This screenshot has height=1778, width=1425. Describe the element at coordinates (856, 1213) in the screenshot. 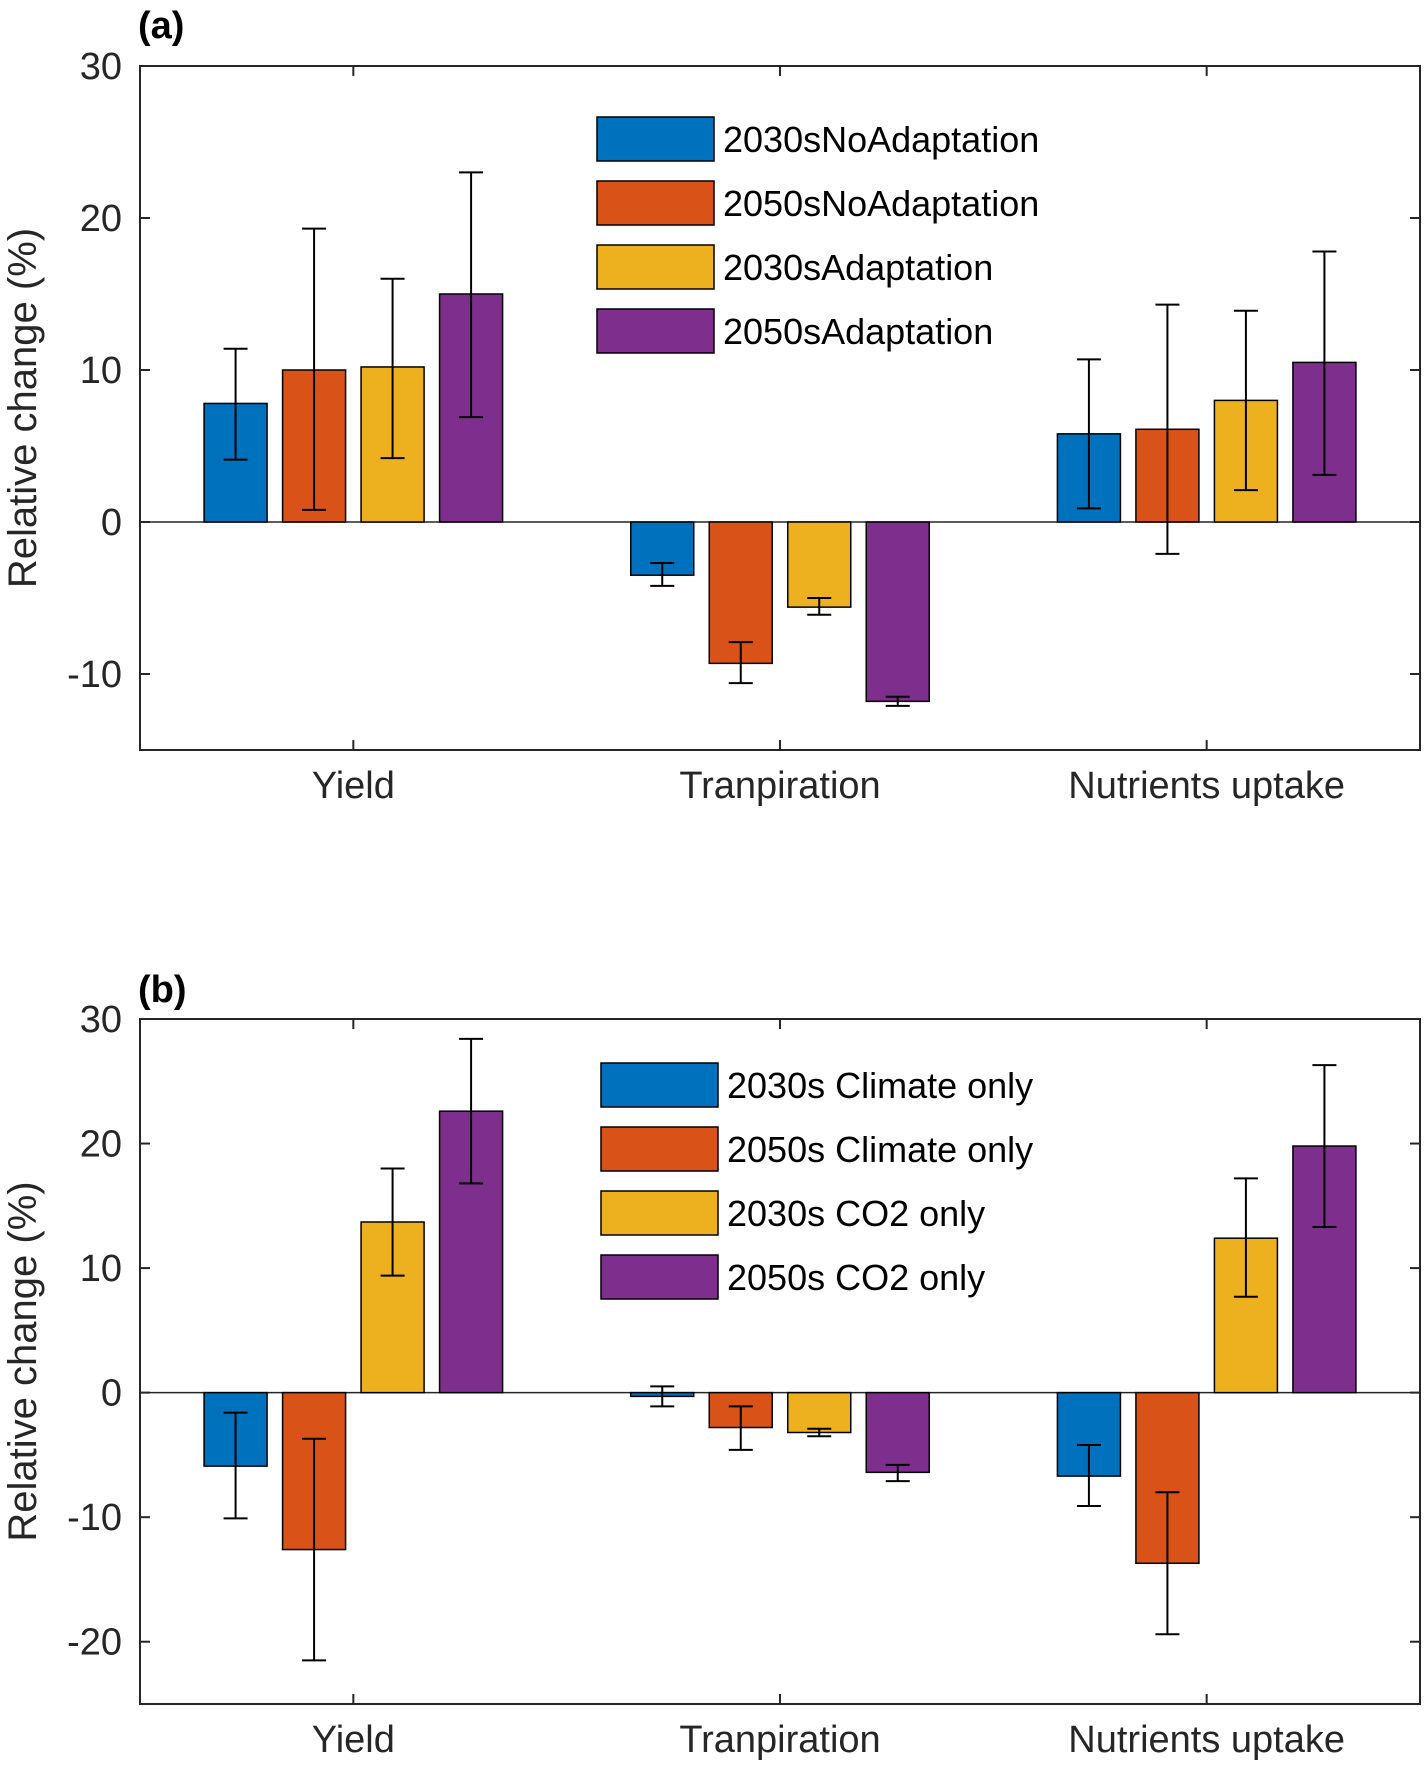

I see `legend-label: 2030s CO2 only` at that location.